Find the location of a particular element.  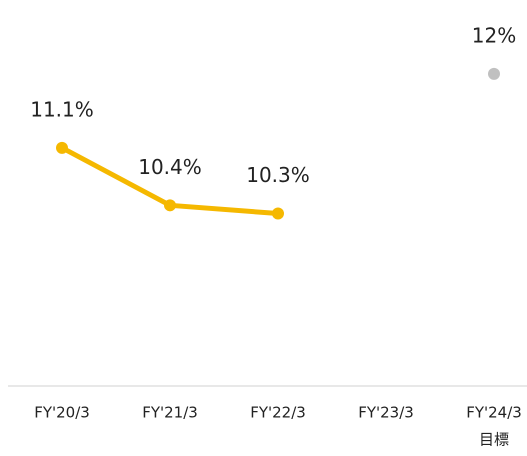

data-label: 11.1% is located at coordinates (62, 109).